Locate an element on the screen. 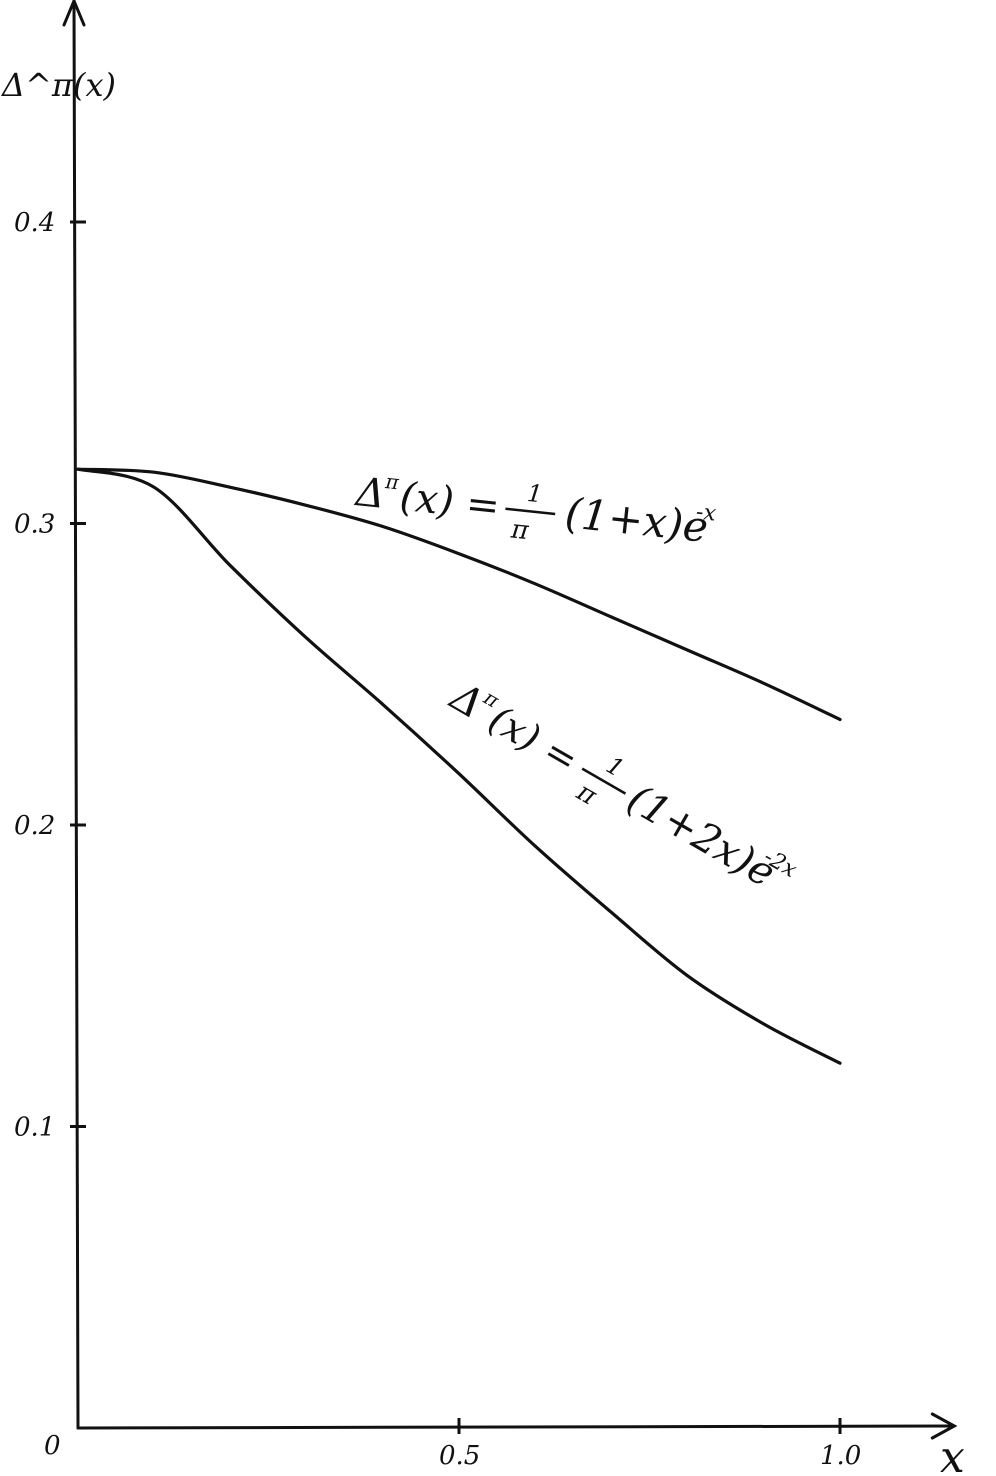 The width and height of the screenshot is (996, 1476). y-axis-arrow is located at coordinates (74, 13).